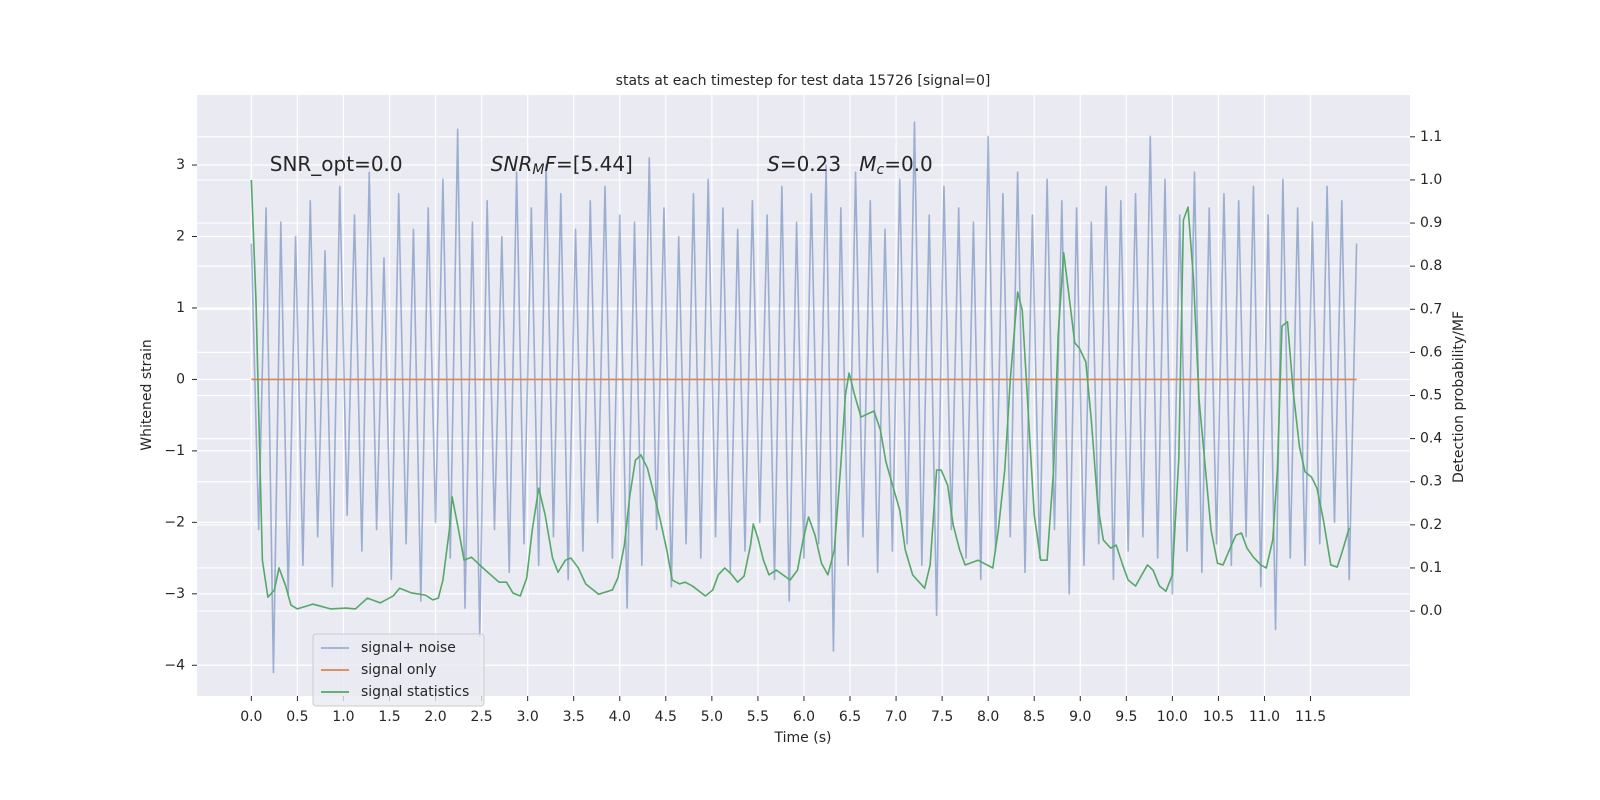  I want to click on x-tick-label: 6.0, so click(804, 717).